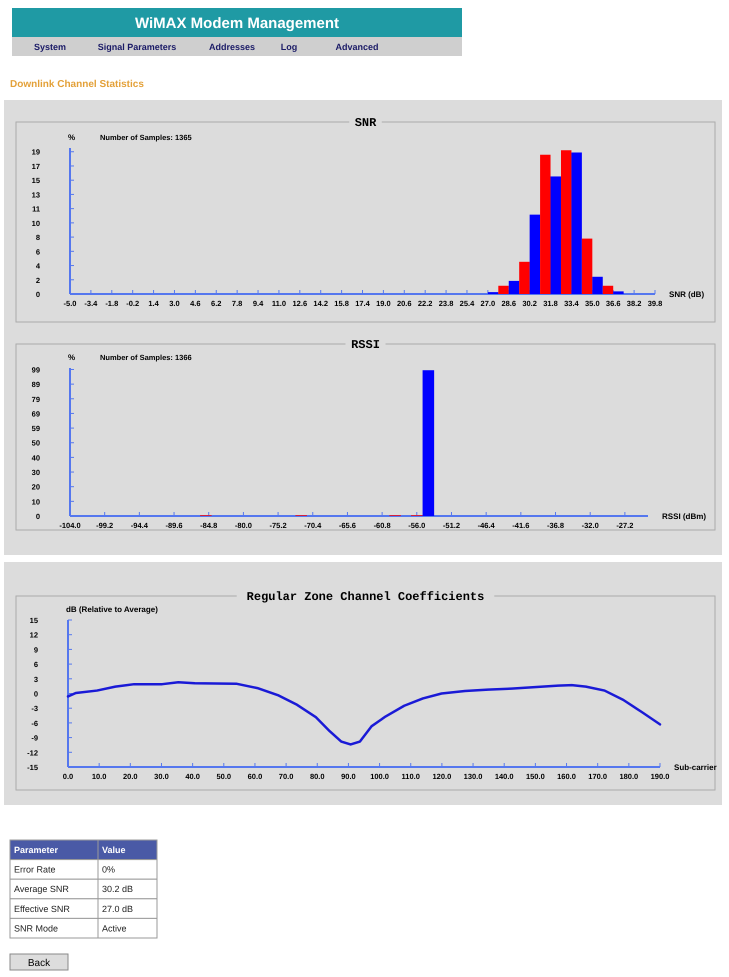  What do you see at coordinates (36, 850) in the screenshot?
I see `text: Parameter` at bounding box center [36, 850].